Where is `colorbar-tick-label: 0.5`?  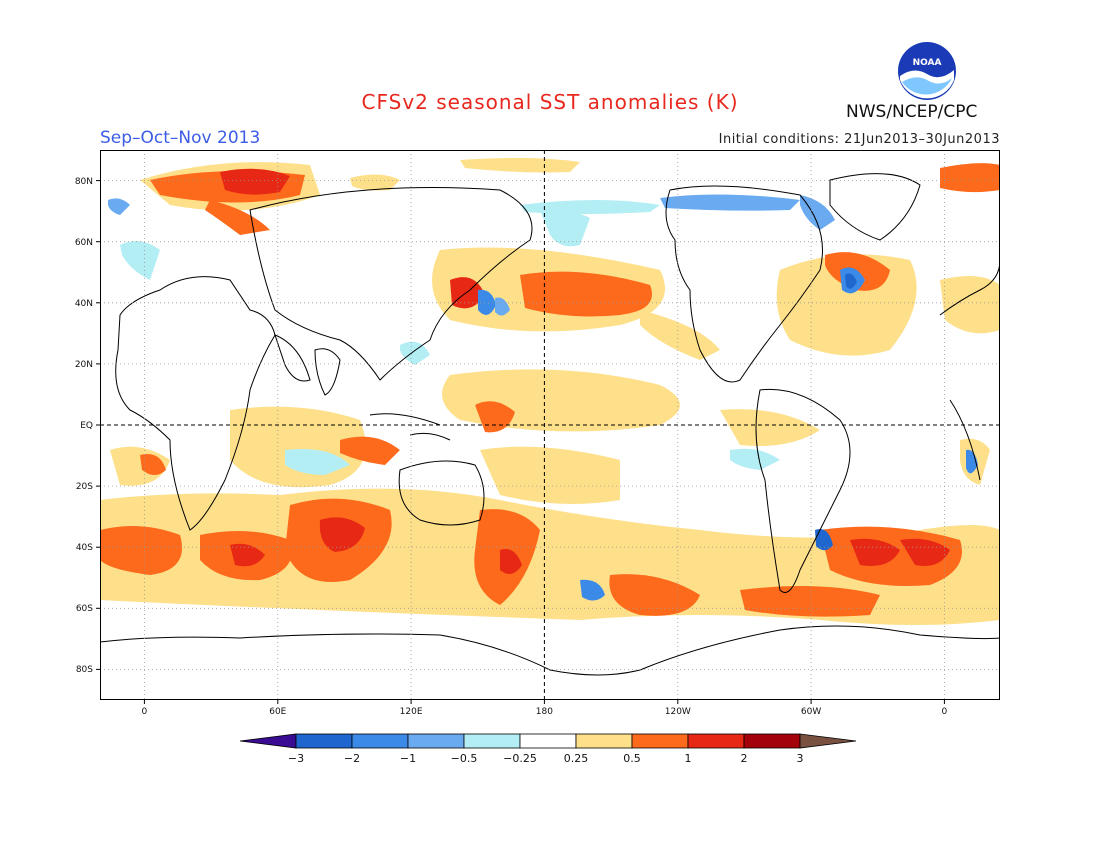 colorbar-tick-label: 0.5 is located at coordinates (632, 758).